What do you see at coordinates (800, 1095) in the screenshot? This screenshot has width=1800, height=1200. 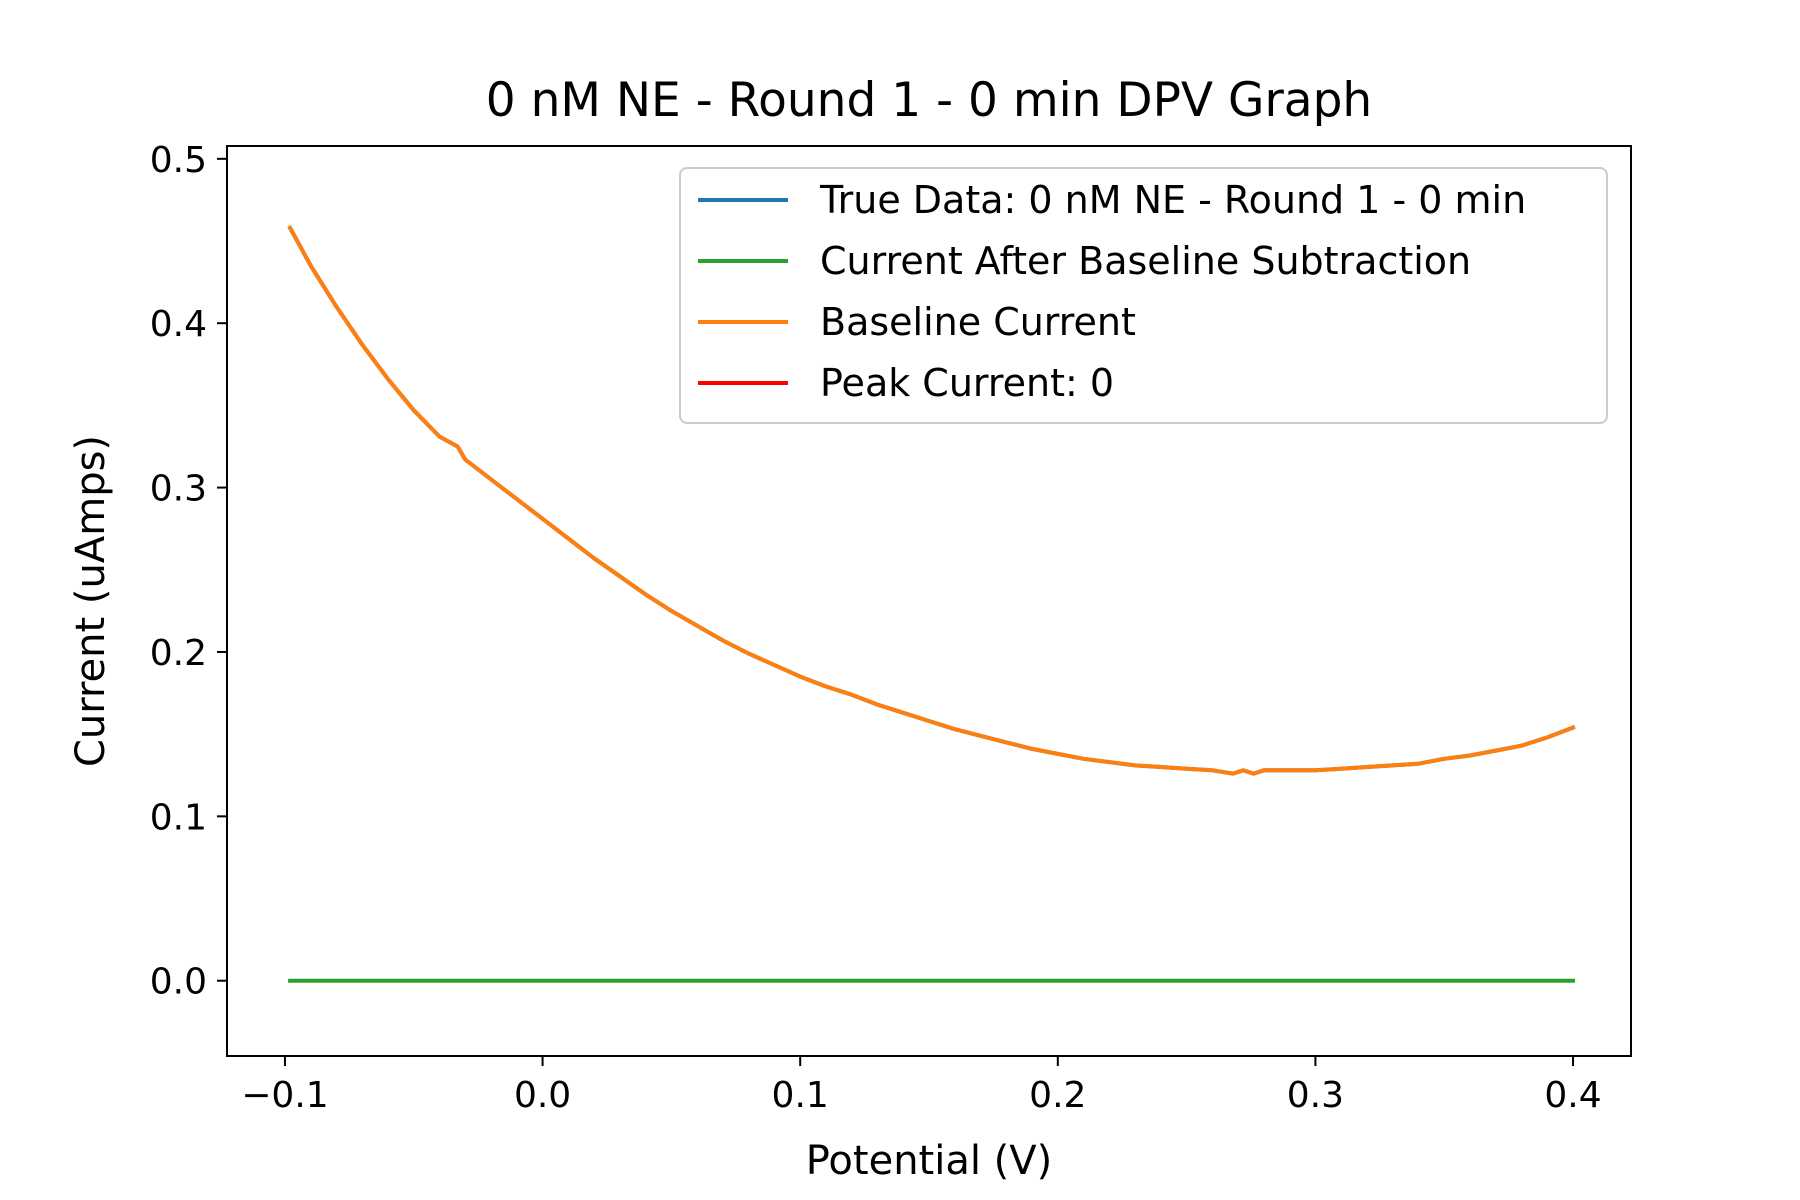 I see `x-tick-label: 0.1` at bounding box center [800, 1095].